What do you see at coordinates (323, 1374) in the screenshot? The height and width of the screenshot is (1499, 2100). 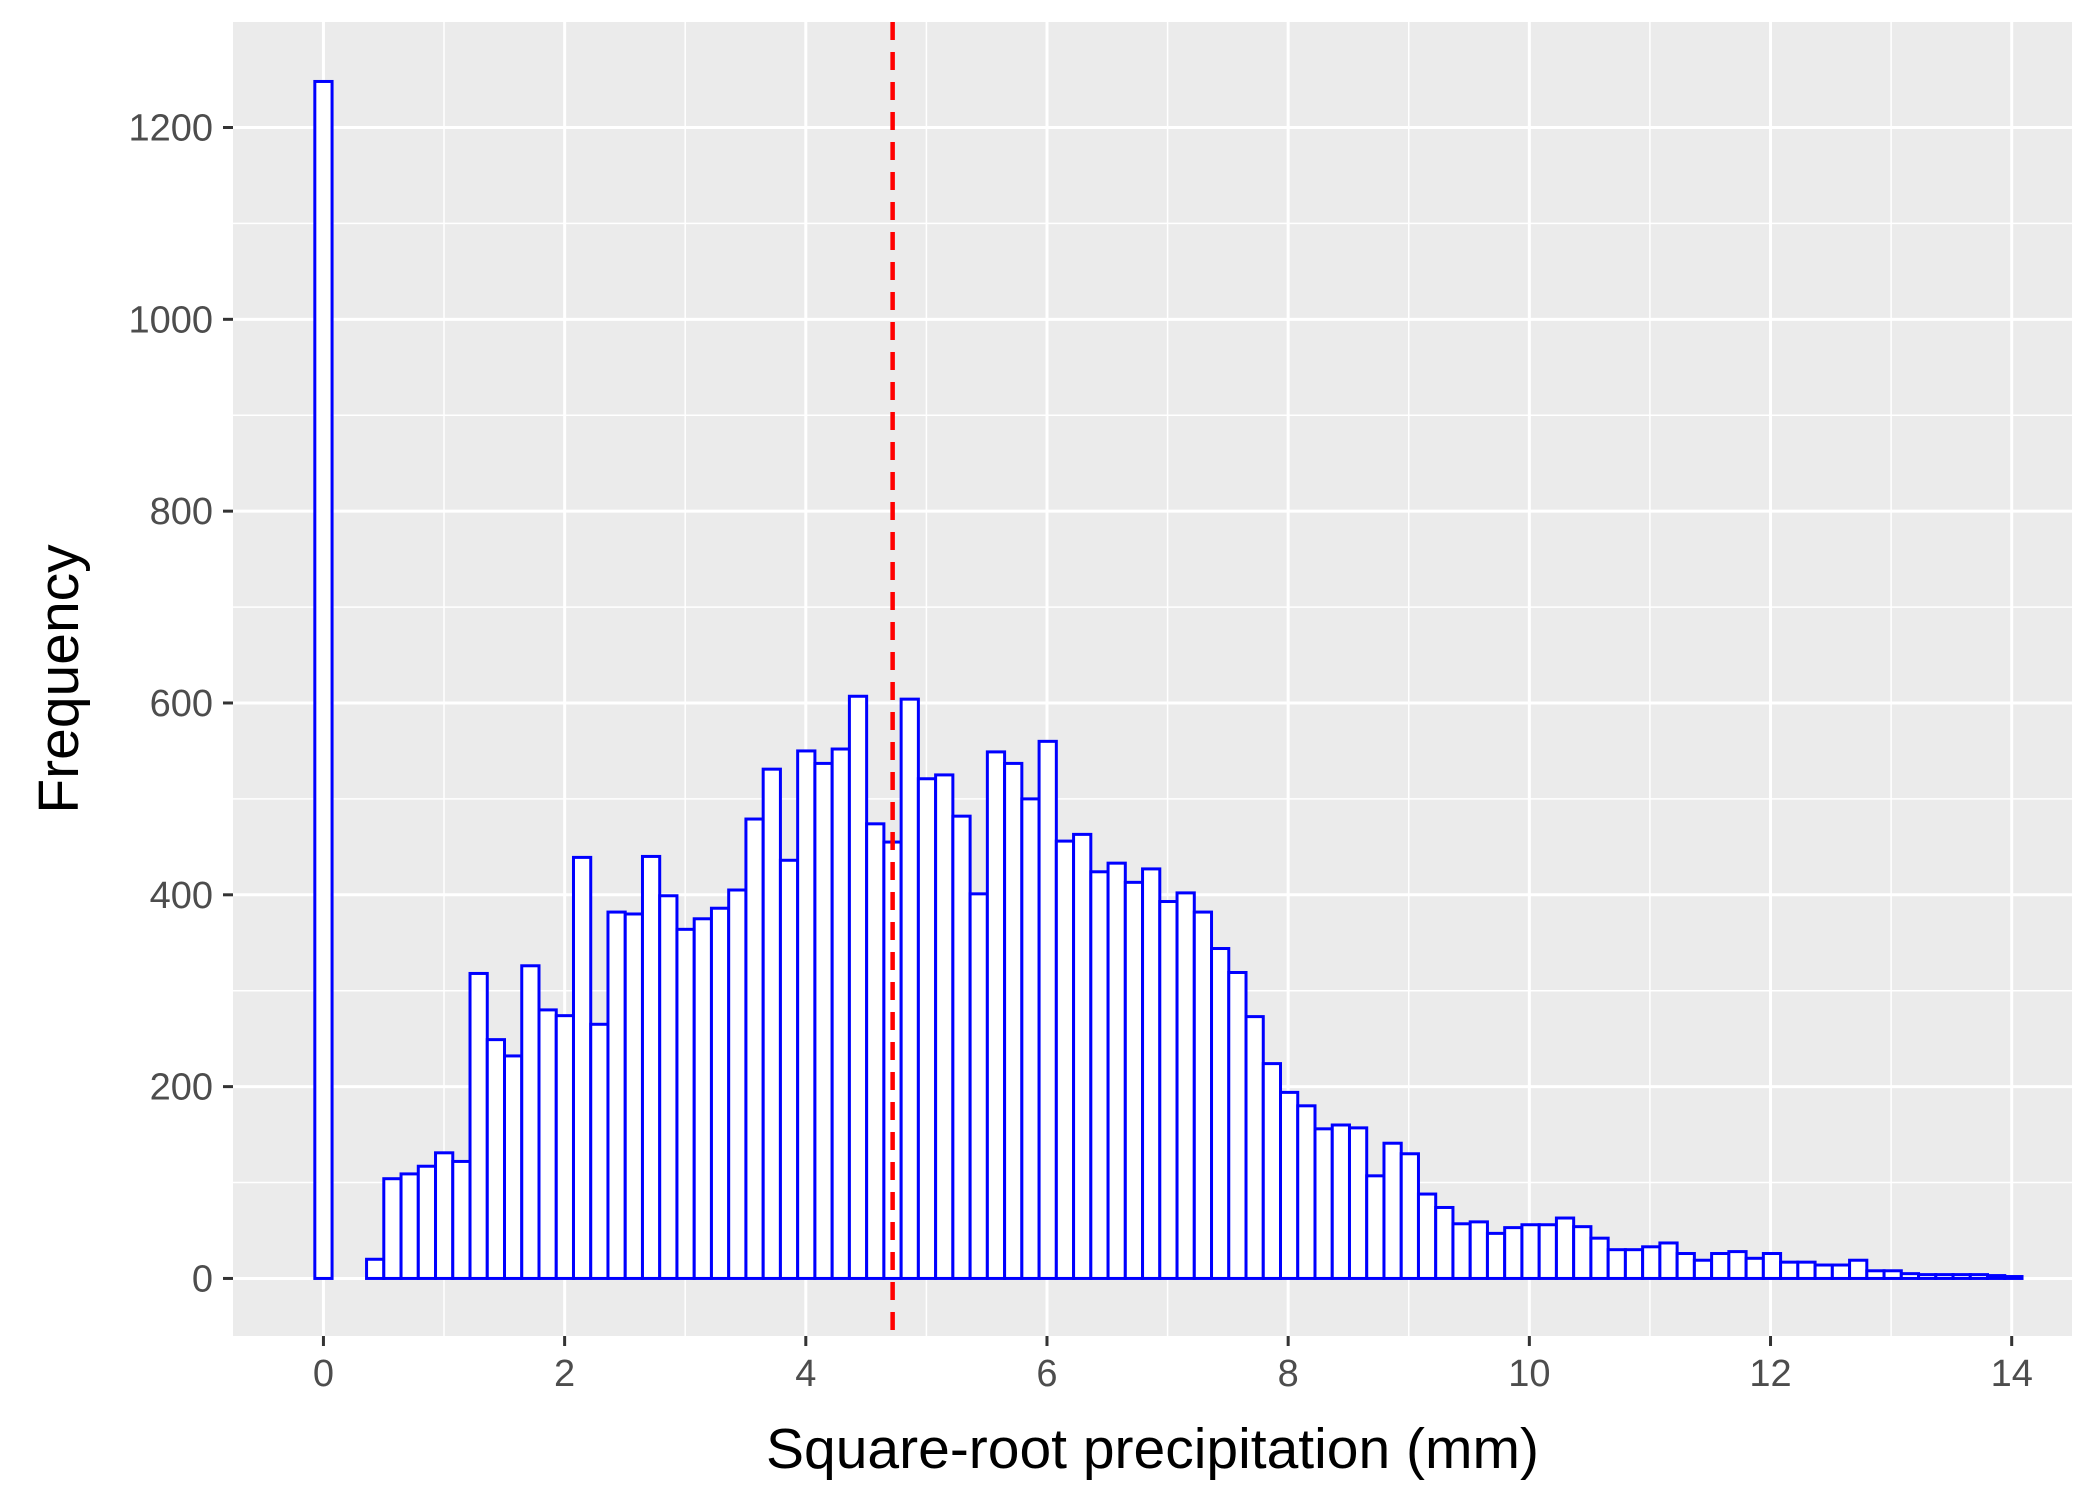 I see `x-tick-label: 0` at bounding box center [323, 1374].